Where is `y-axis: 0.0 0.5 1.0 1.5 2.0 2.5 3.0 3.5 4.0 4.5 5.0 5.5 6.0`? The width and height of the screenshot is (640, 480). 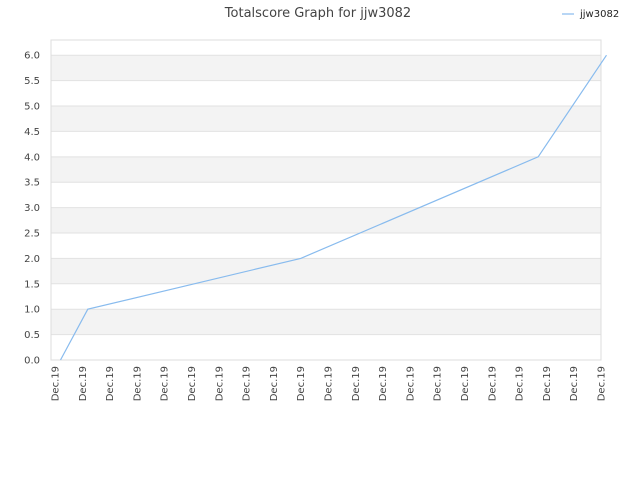
y-axis: 0.0 0.5 1.0 1.5 2.0 2.5 3.0 3.5 4.0 4.5 5.0 5.5 6.0 is located at coordinates (32, 209).